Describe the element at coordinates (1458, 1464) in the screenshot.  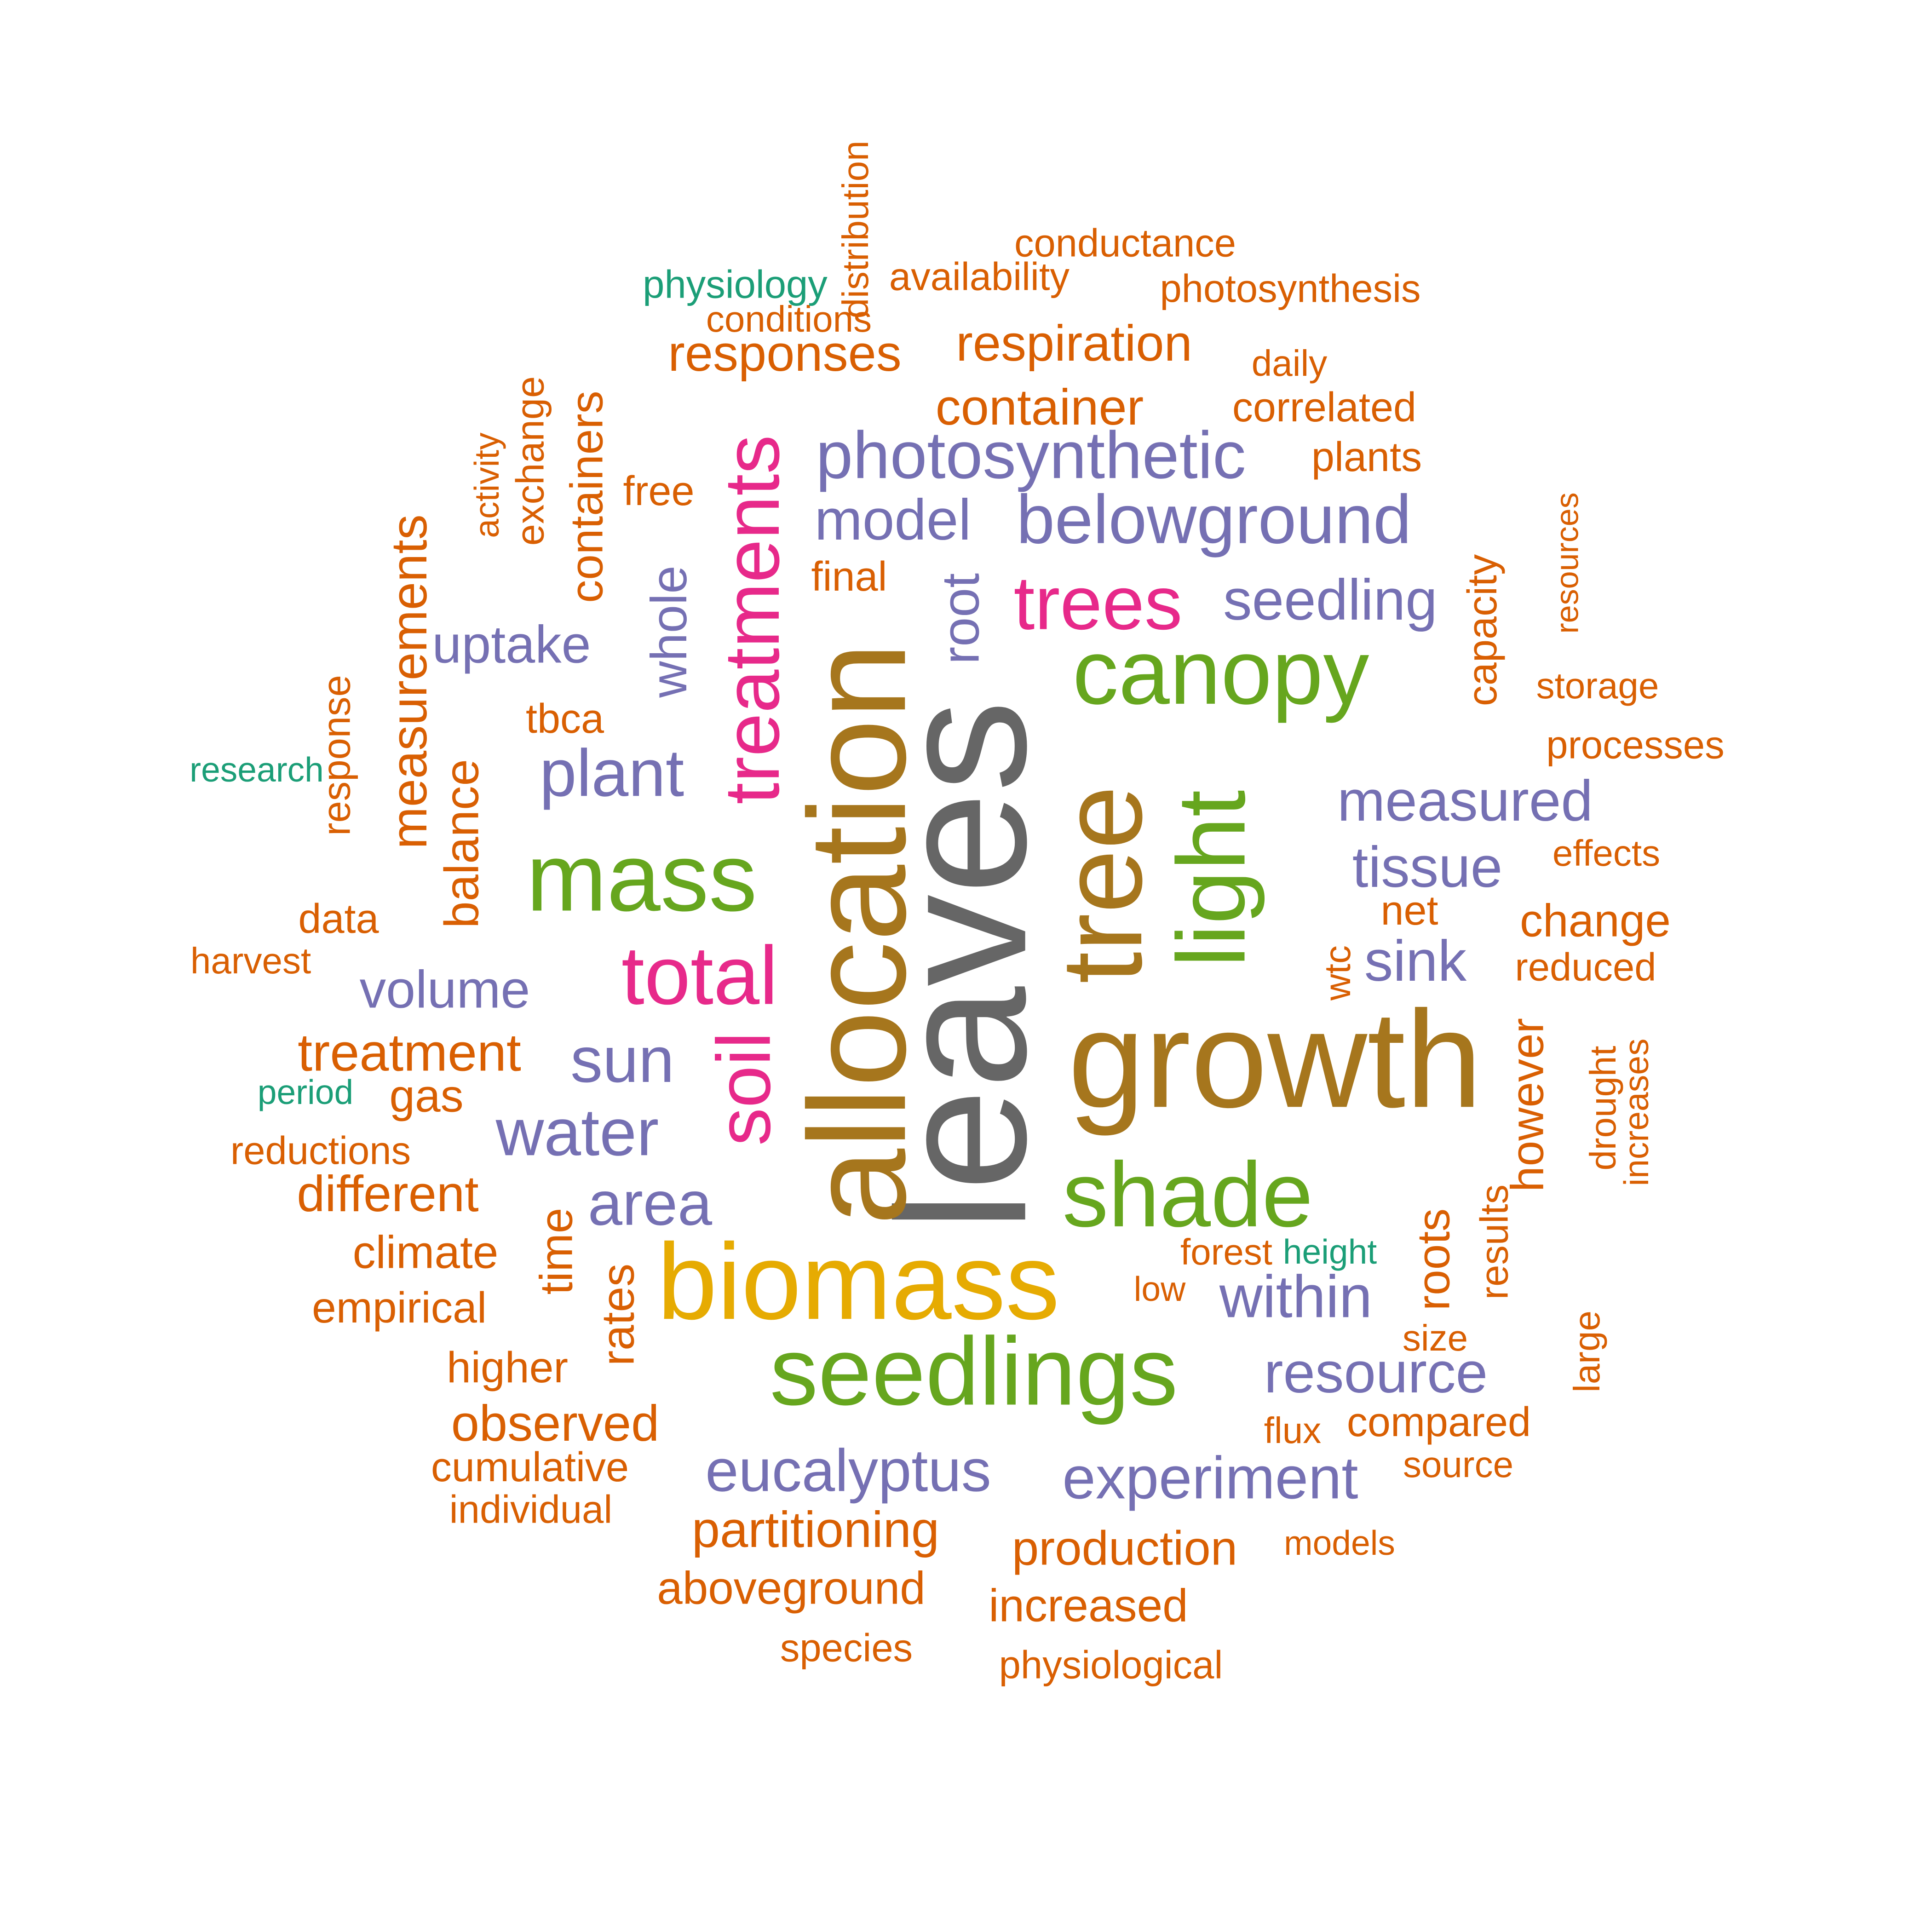
I see `word-source: source` at that location.